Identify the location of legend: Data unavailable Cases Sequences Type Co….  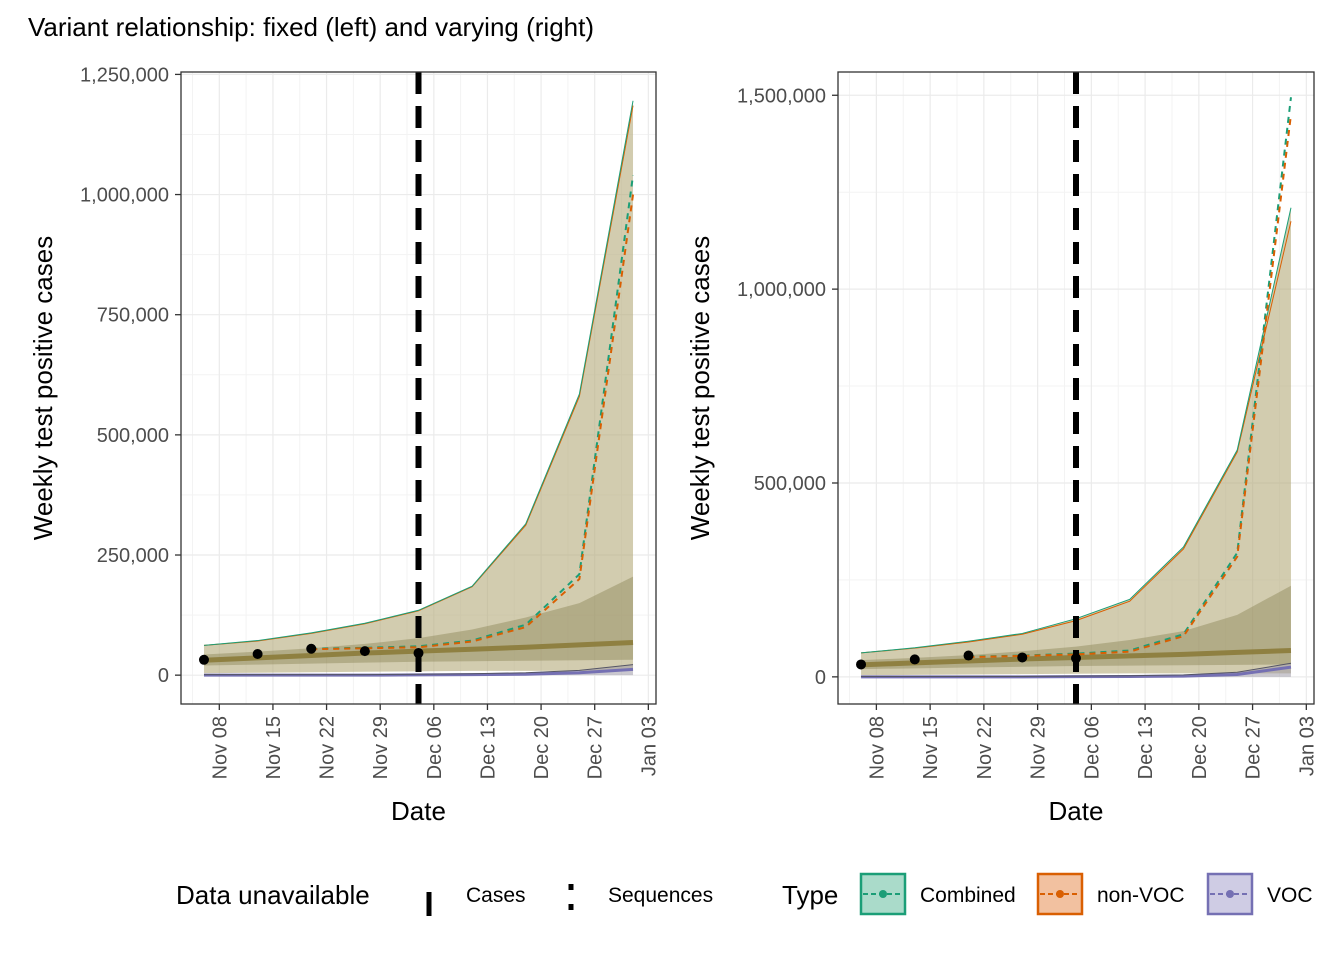
(744, 894).